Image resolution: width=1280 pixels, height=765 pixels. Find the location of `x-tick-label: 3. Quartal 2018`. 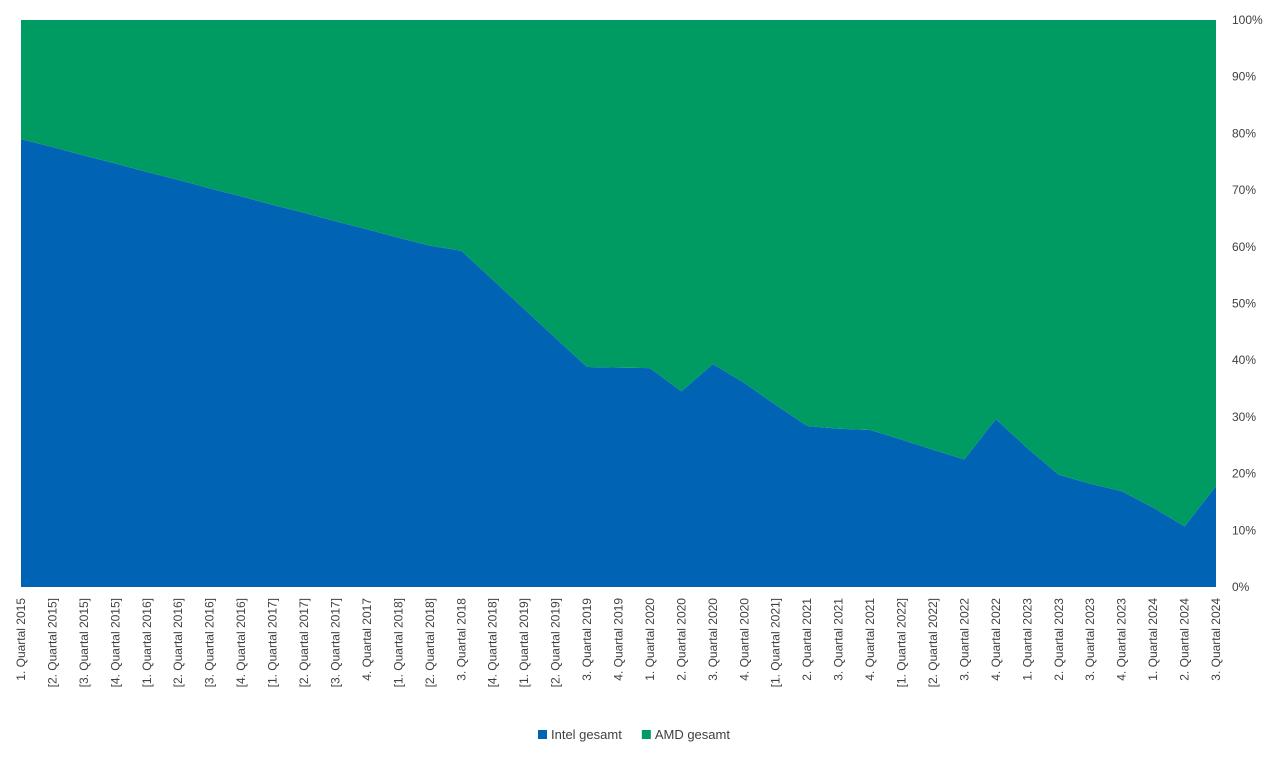

x-tick-label: 3. Quartal 2018 is located at coordinates (461, 639).